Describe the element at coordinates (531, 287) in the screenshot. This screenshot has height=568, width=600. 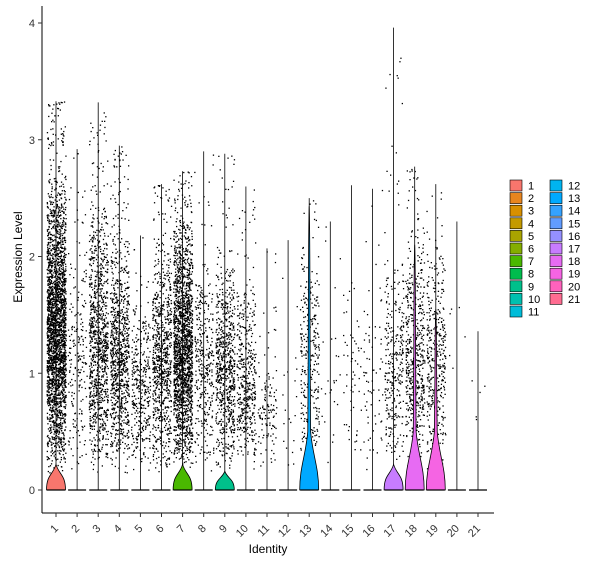
I see `legend-label-9: 9` at that location.